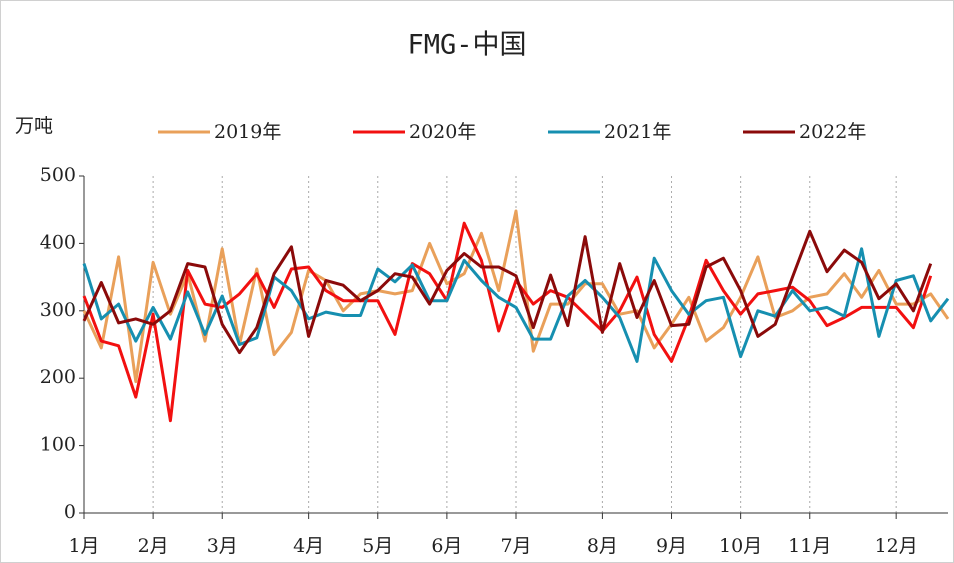  I want to click on y-tick-label: 500, so click(58, 175).